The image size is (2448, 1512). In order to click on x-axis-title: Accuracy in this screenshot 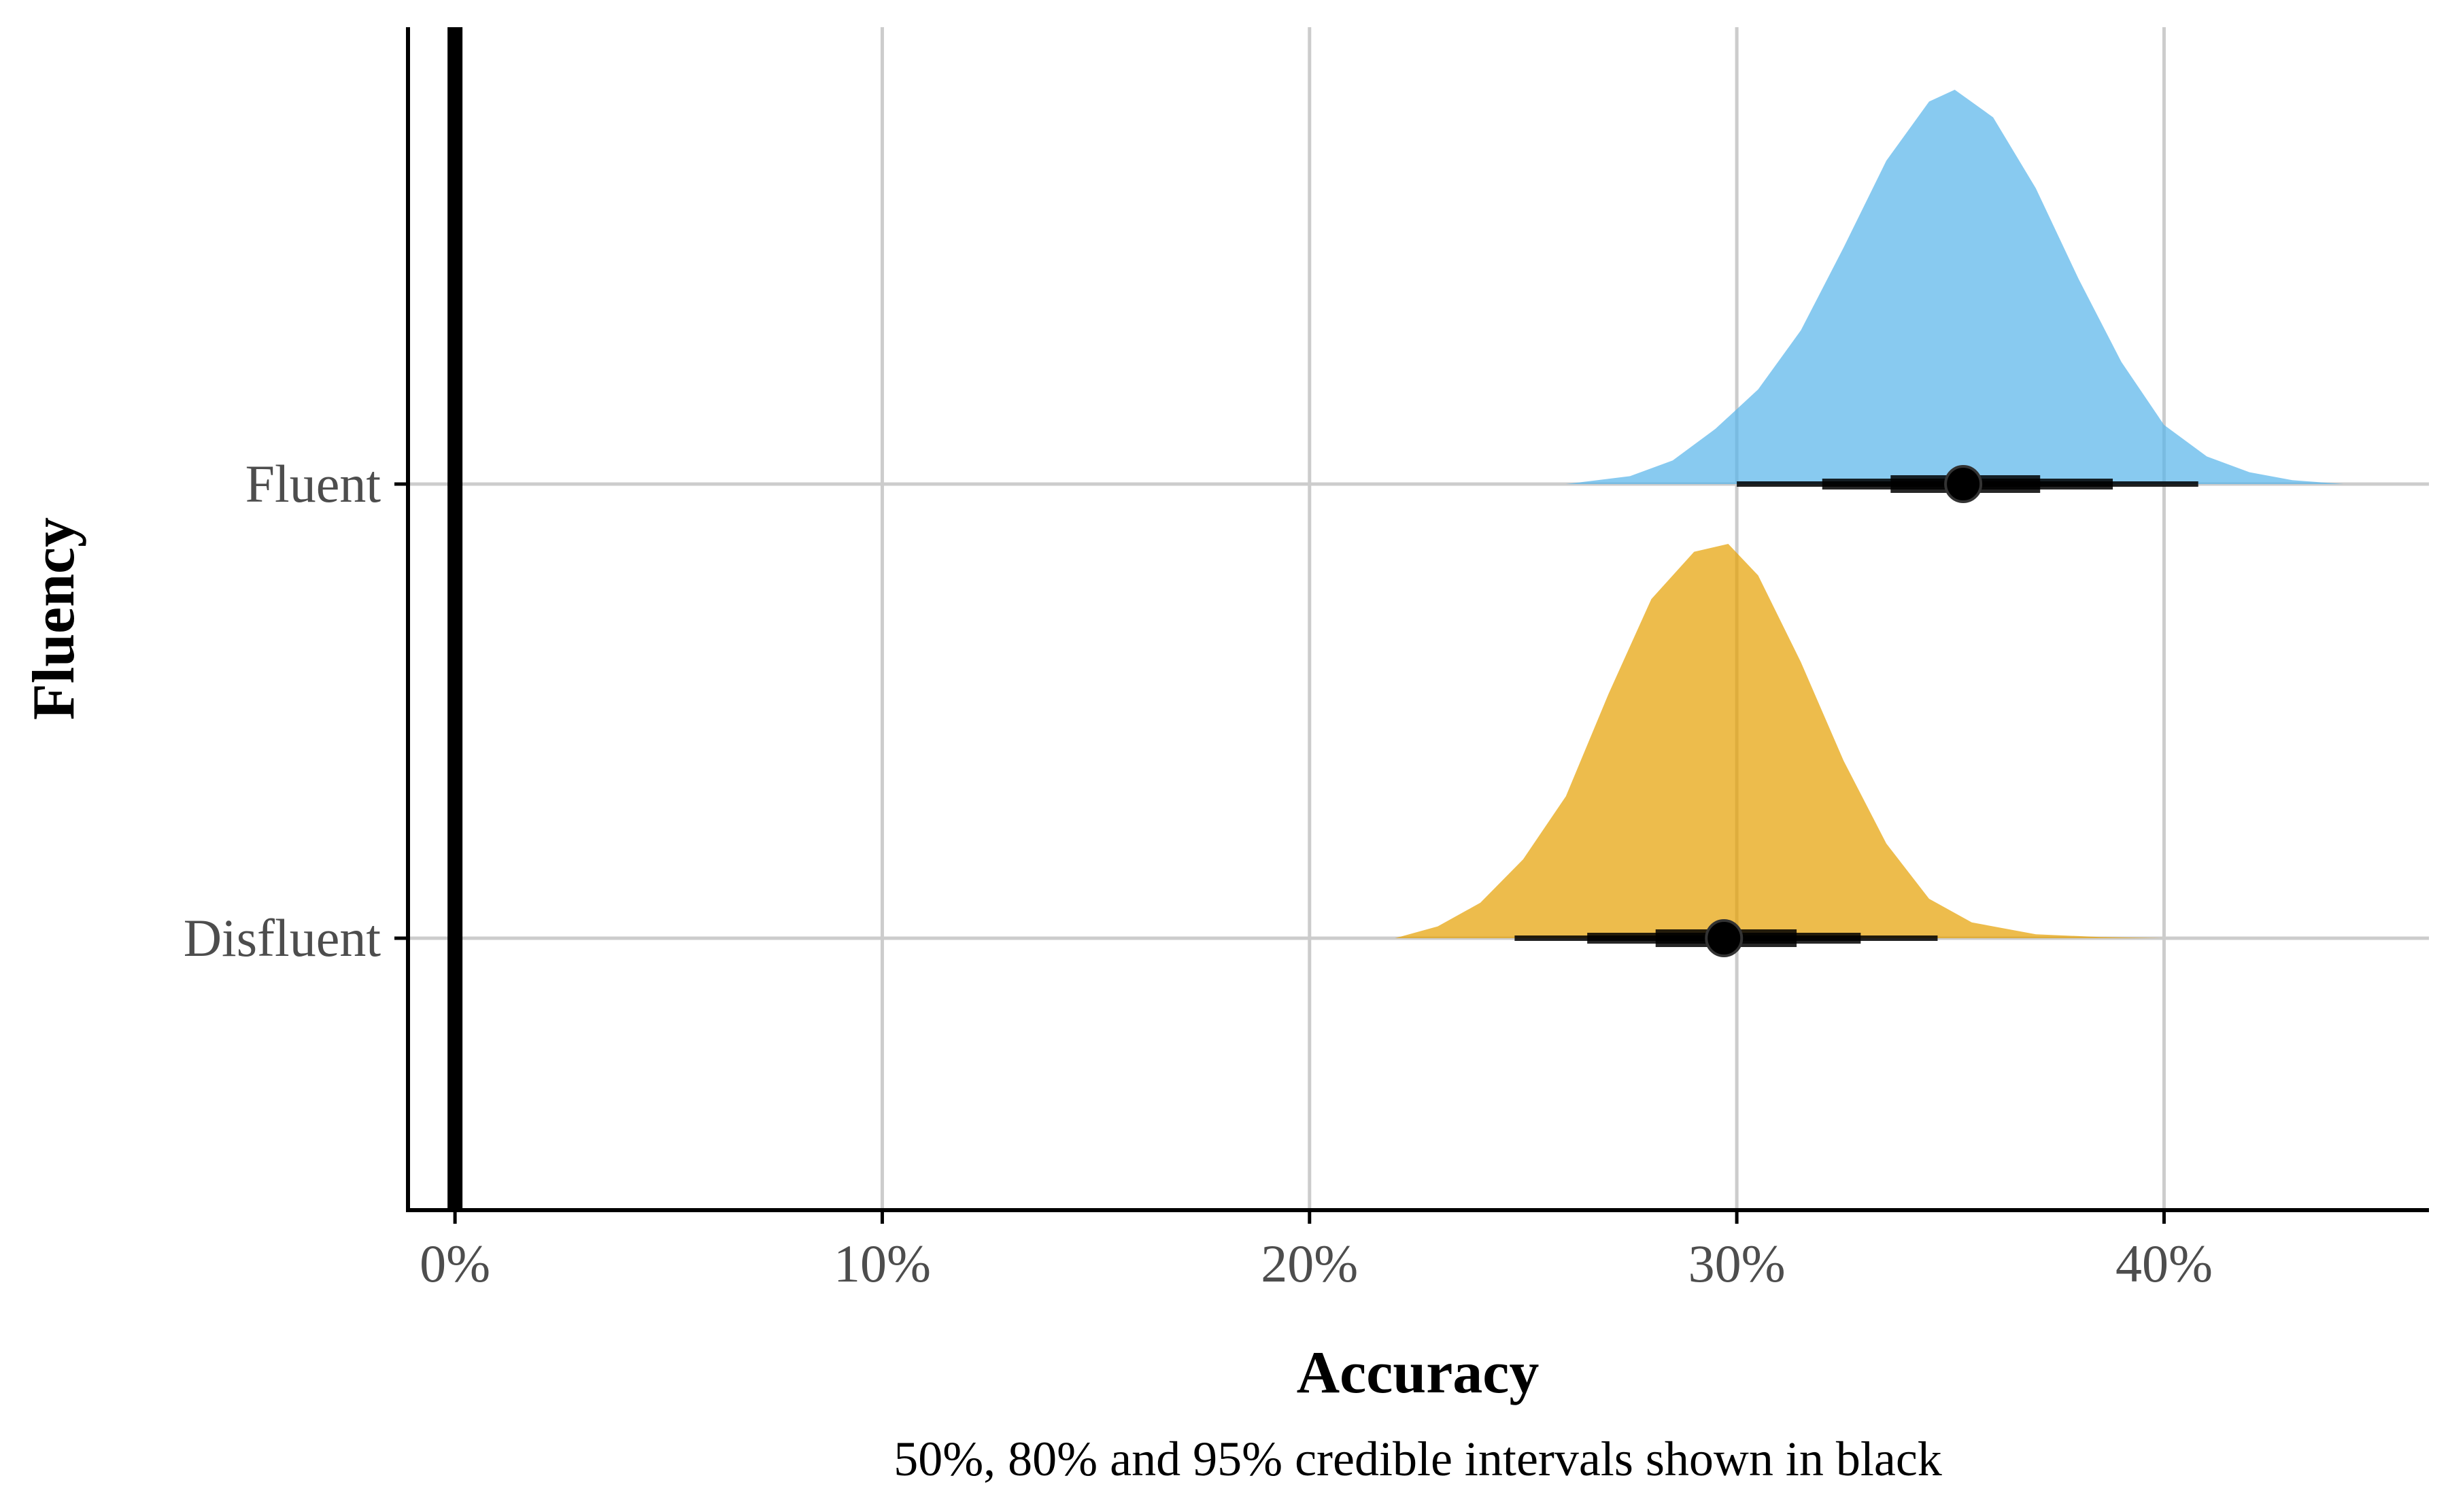, I will do `click(1418, 1373)`.